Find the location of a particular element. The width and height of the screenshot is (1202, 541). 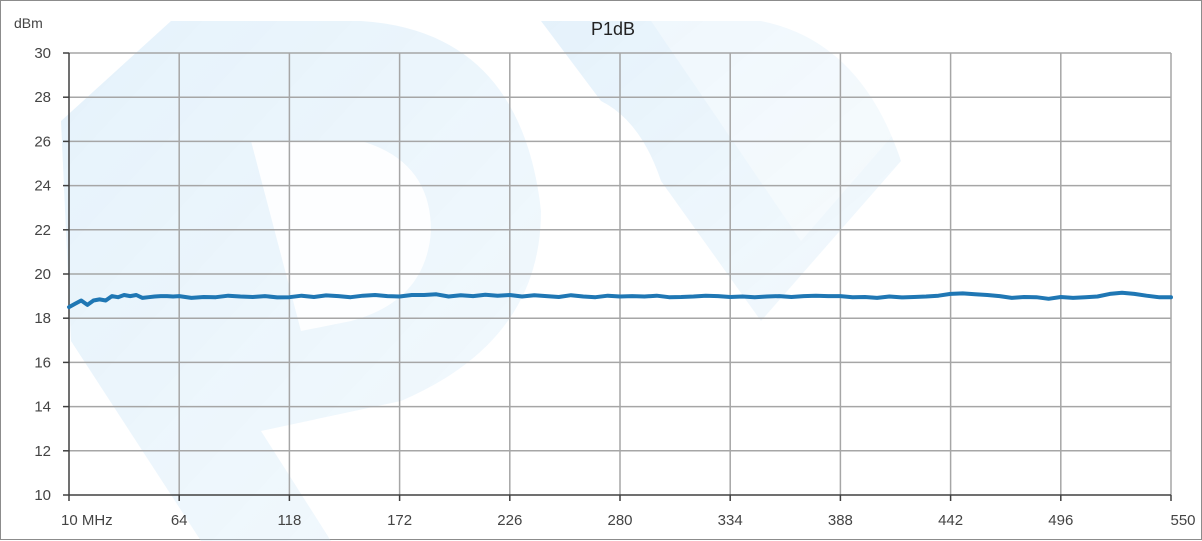

y-tick-label: 14 is located at coordinates (42, 407).